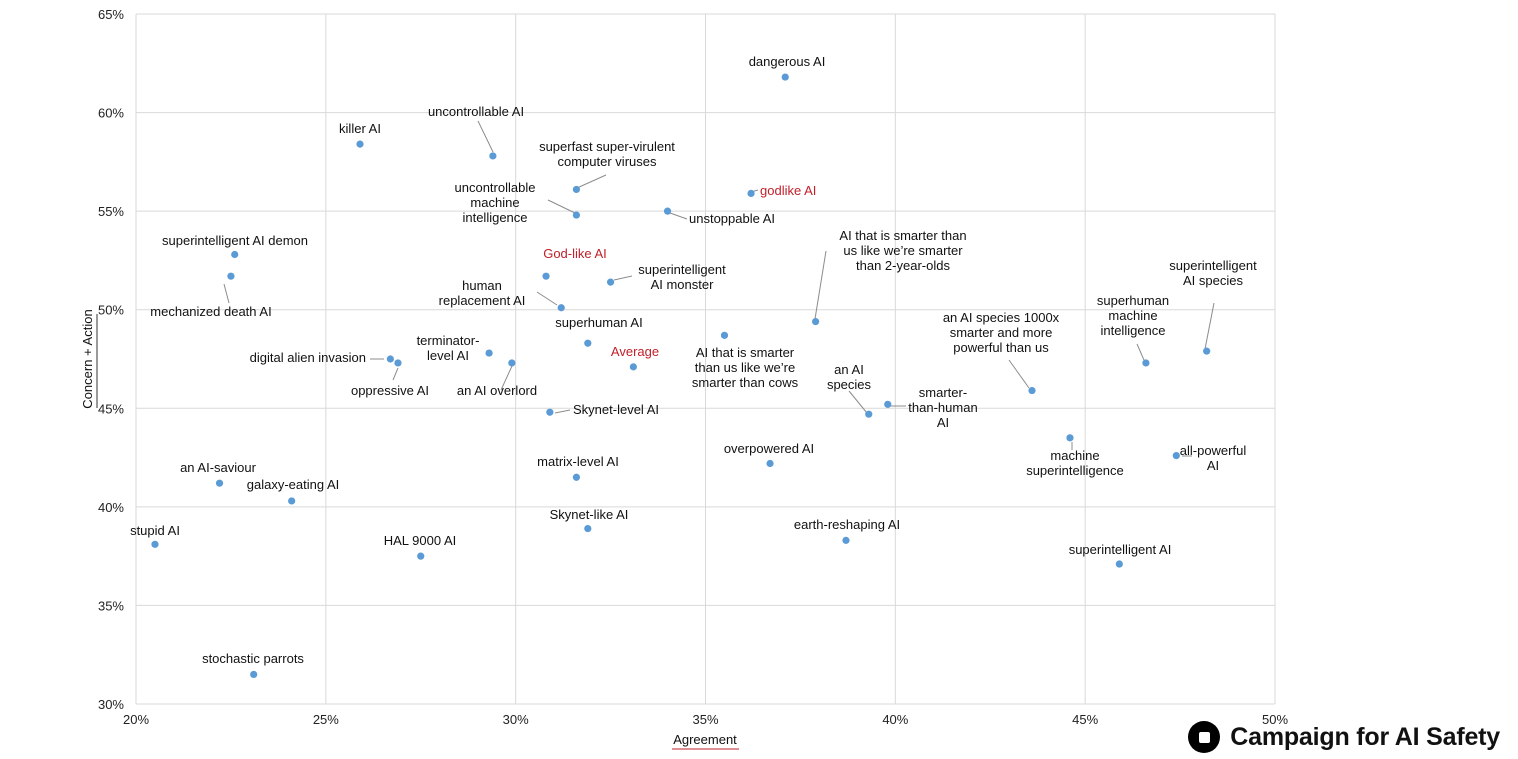  I want to click on data-label: dangerous AI, so click(787, 61).